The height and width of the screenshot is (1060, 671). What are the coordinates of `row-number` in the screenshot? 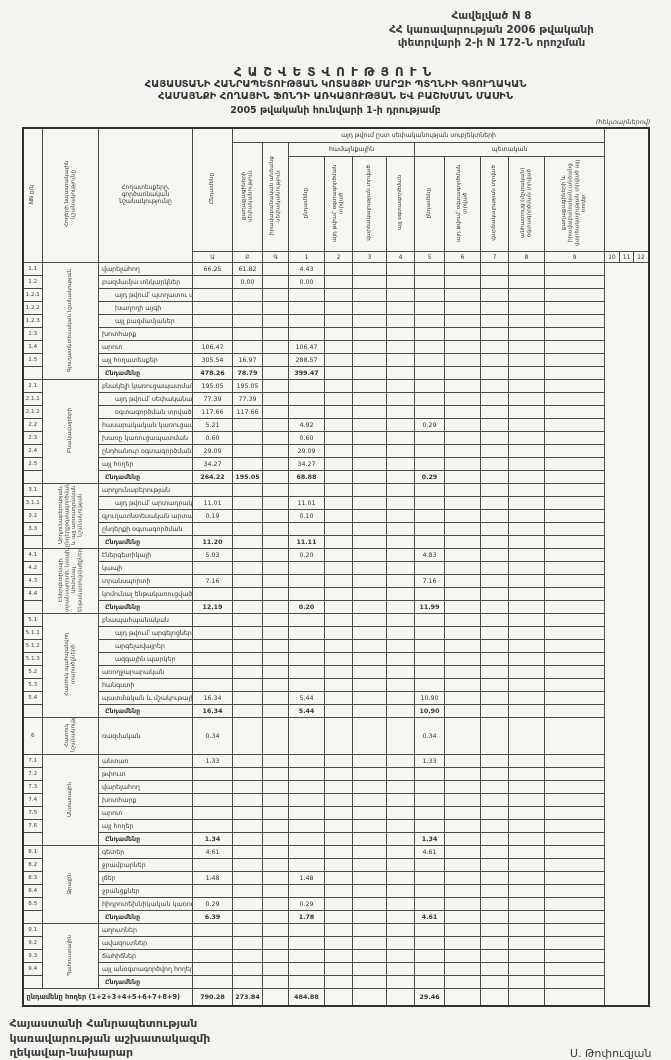 It's located at (32, 711).